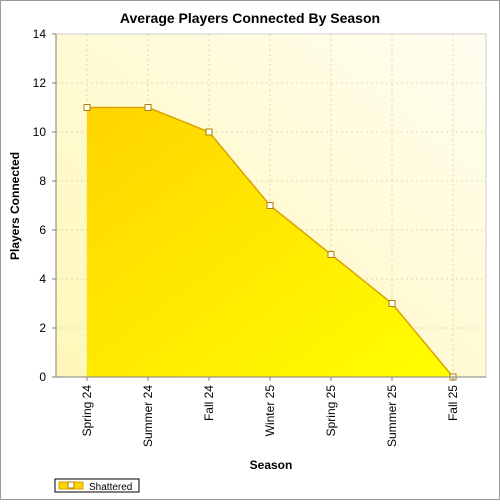 This screenshot has width=500, height=504. I want to click on y-tick-label: 0, so click(42, 377).